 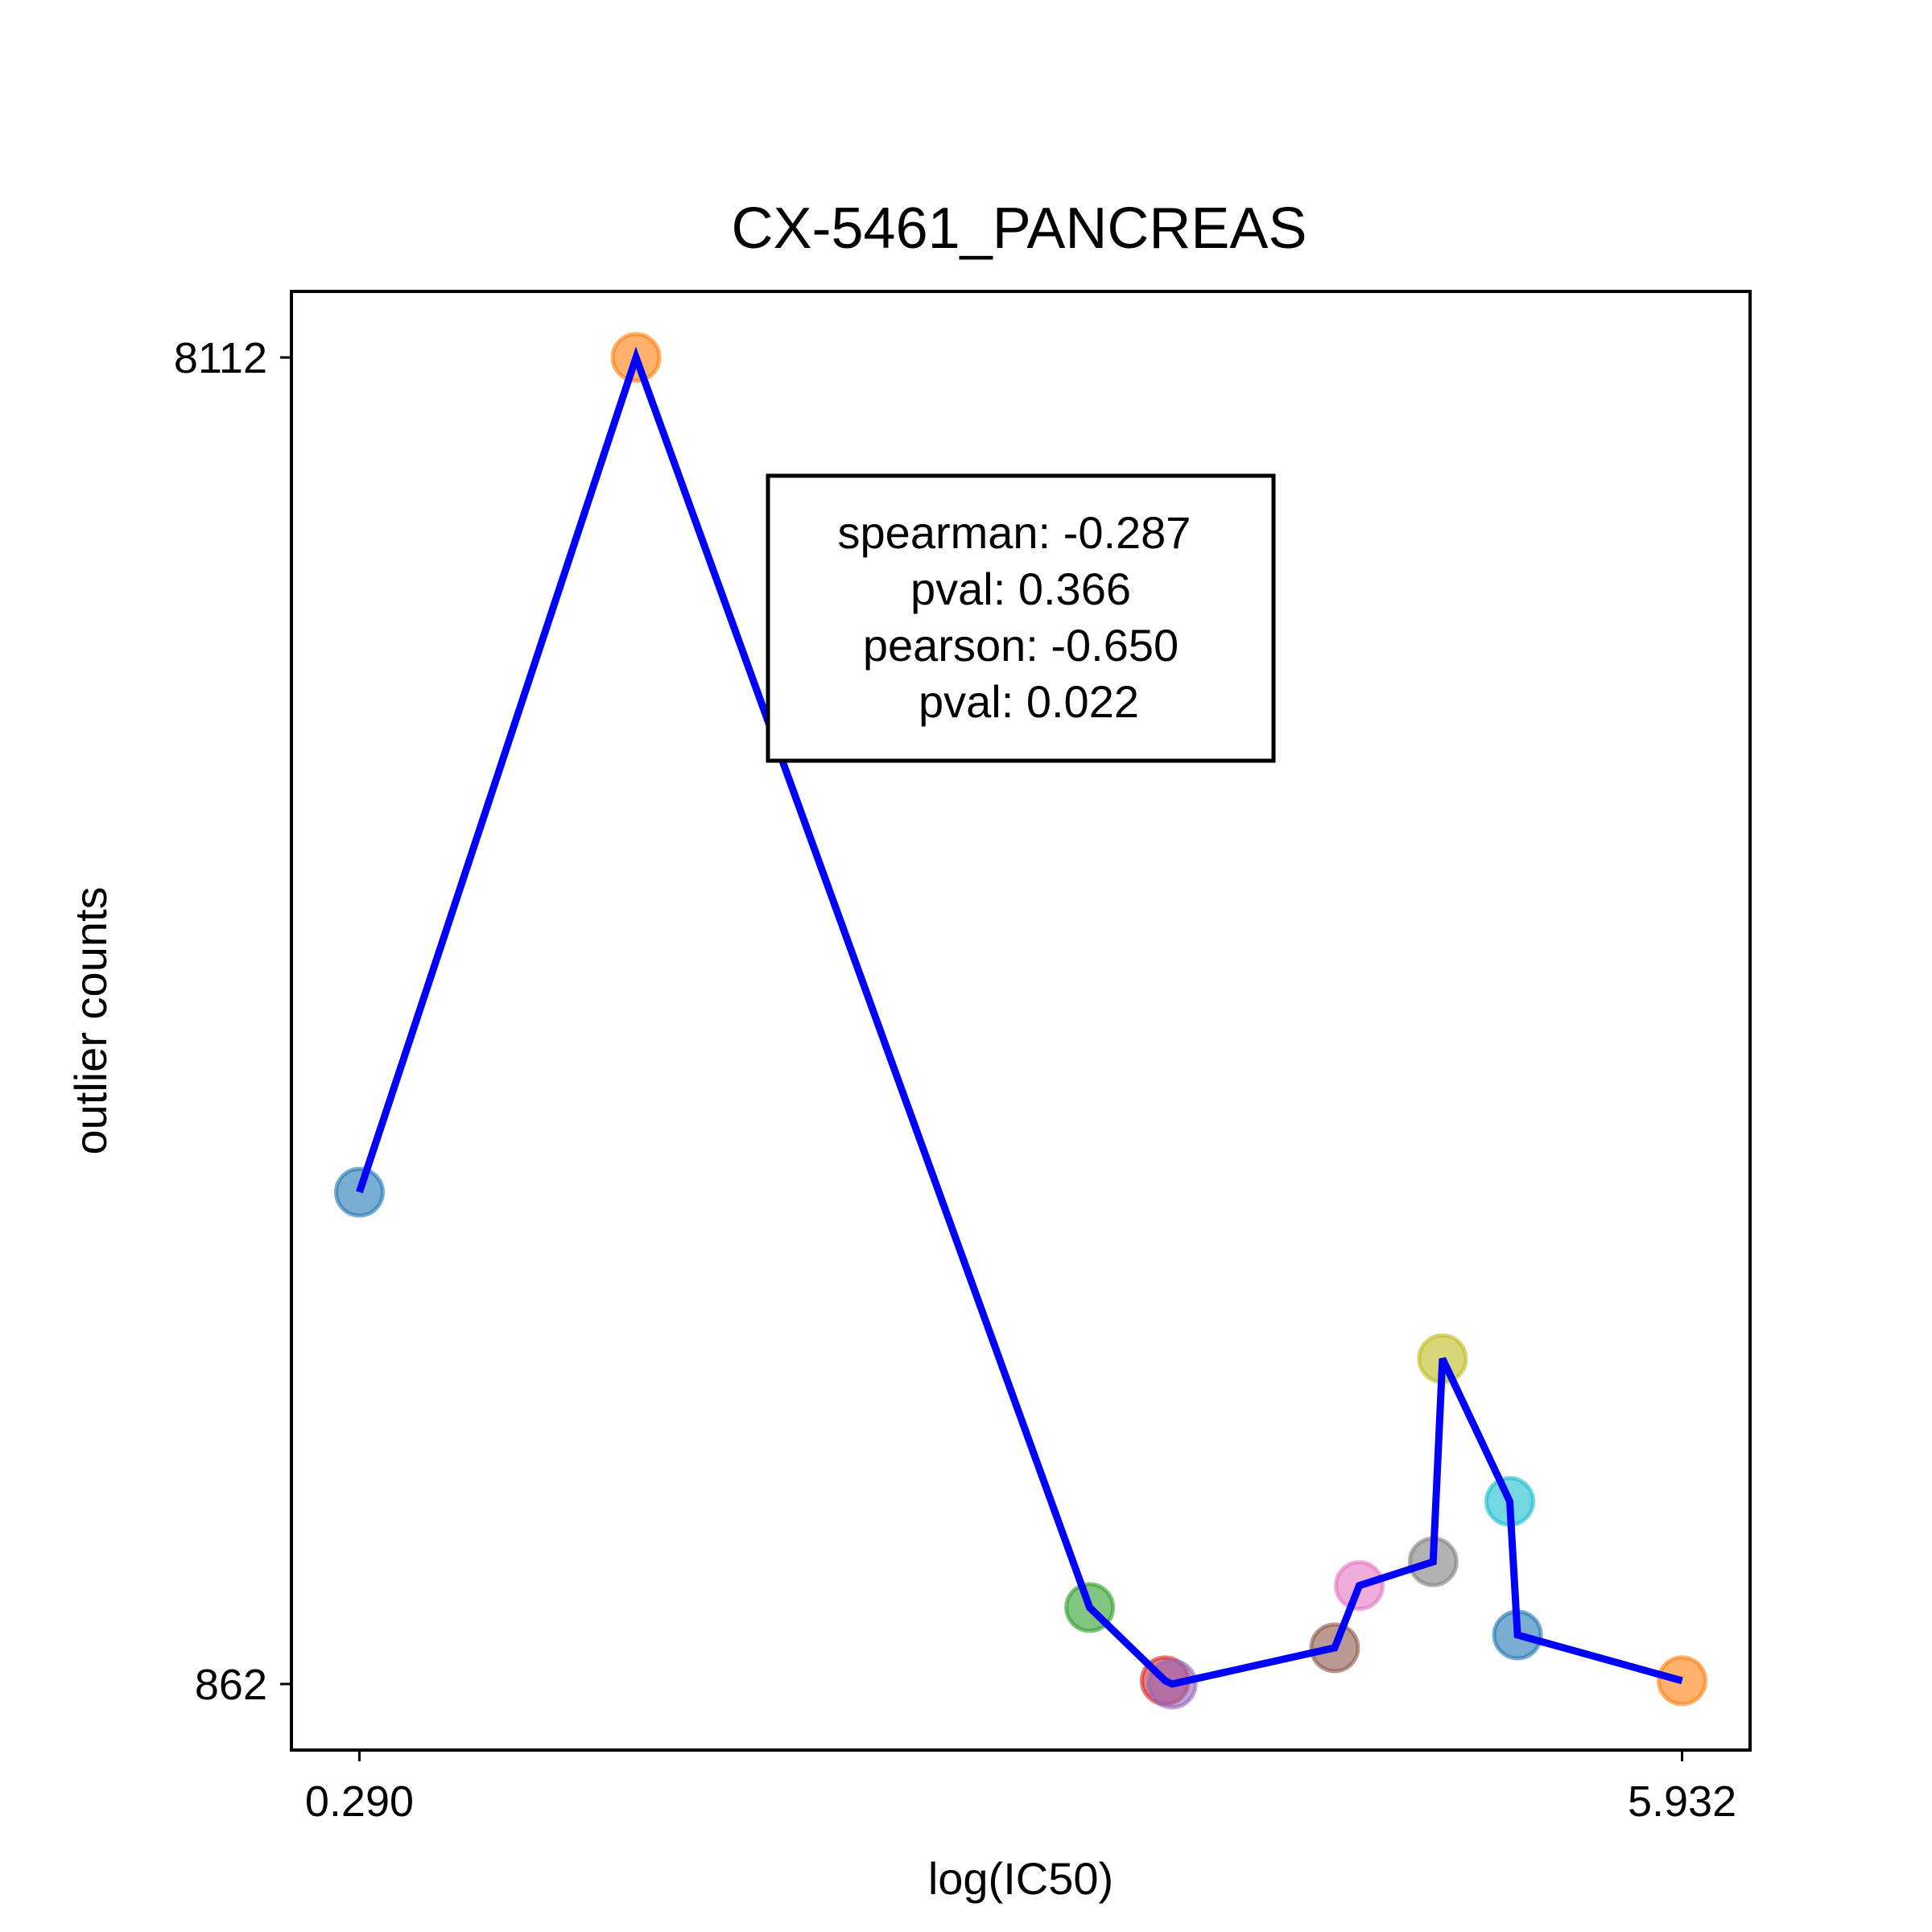 What do you see at coordinates (221, 358) in the screenshot?
I see `y-tick-label-1: 8112` at bounding box center [221, 358].